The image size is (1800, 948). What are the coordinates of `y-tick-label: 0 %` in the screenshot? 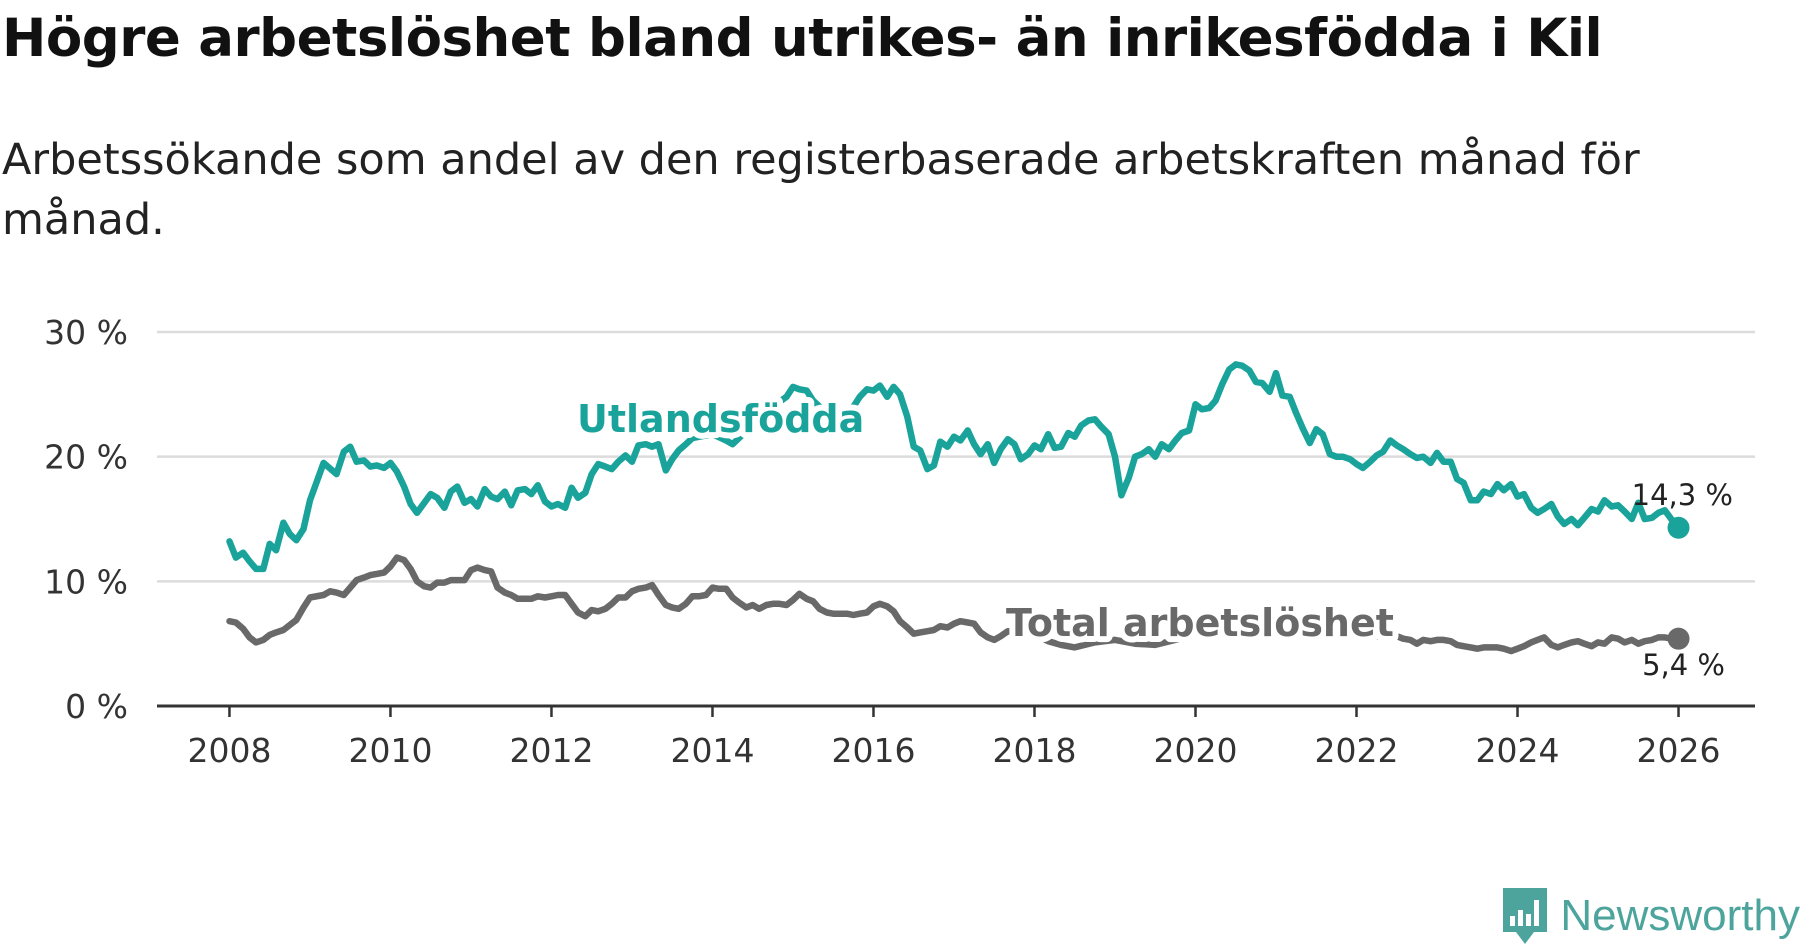 It's located at (96, 706).